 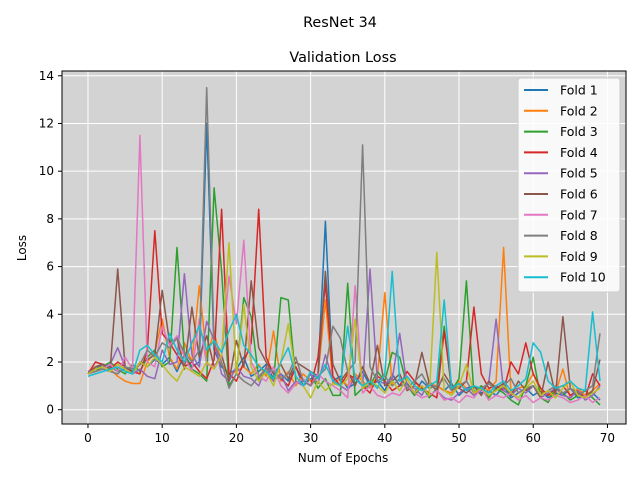 What do you see at coordinates (458, 438) in the screenshot?
I see `x-tick-label: 50` at bounding box center [458, 438].